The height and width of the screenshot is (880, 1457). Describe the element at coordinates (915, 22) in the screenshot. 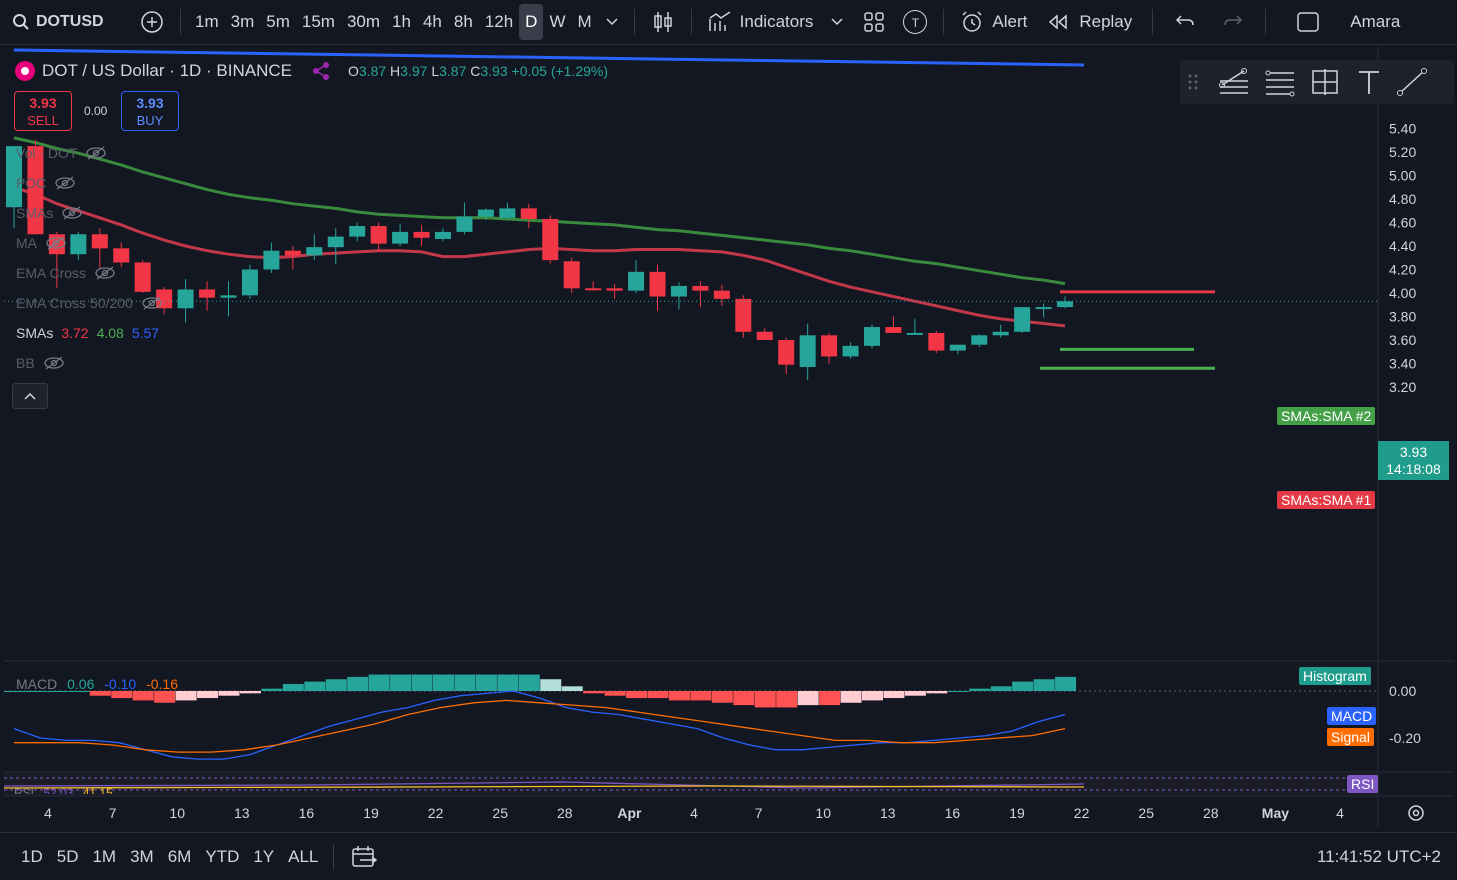

I see `t-button: T` at that location.